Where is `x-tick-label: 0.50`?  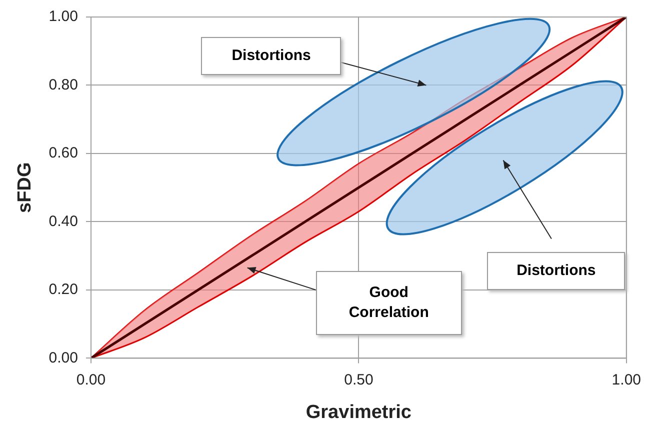 x-tick-label: 0.50 is located at coordinates (359, 379).